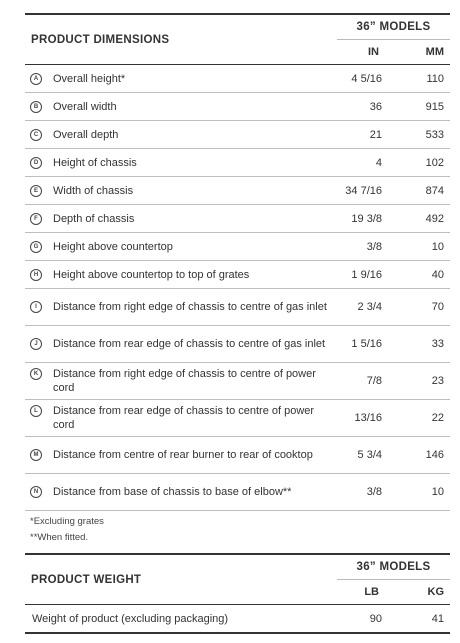 The height and width of the screenshot is (643, 460). Describe the element at coordinates (421, 455) in the screenshot. I see `value-mm: 146` at that location.